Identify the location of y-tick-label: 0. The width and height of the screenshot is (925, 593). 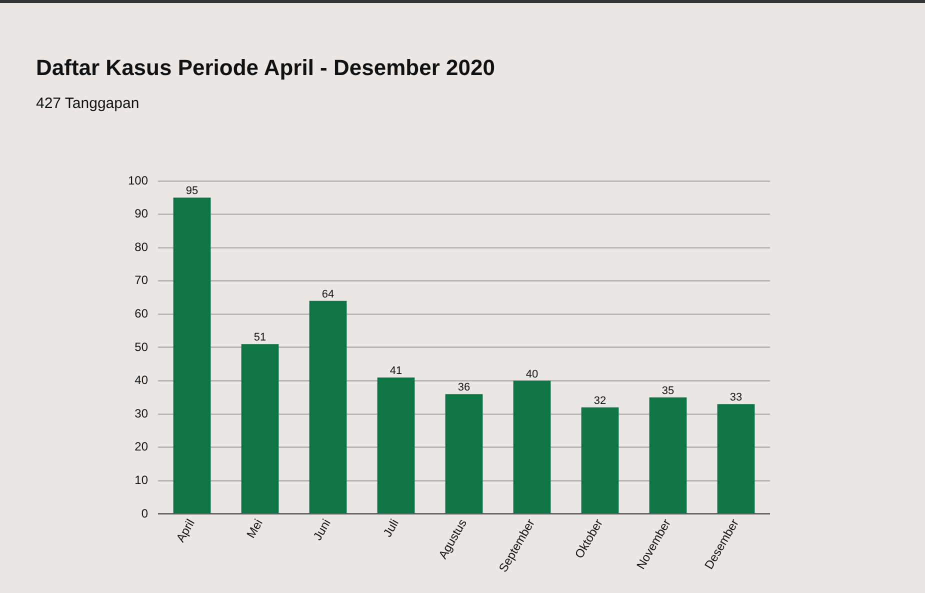
(144, 513).